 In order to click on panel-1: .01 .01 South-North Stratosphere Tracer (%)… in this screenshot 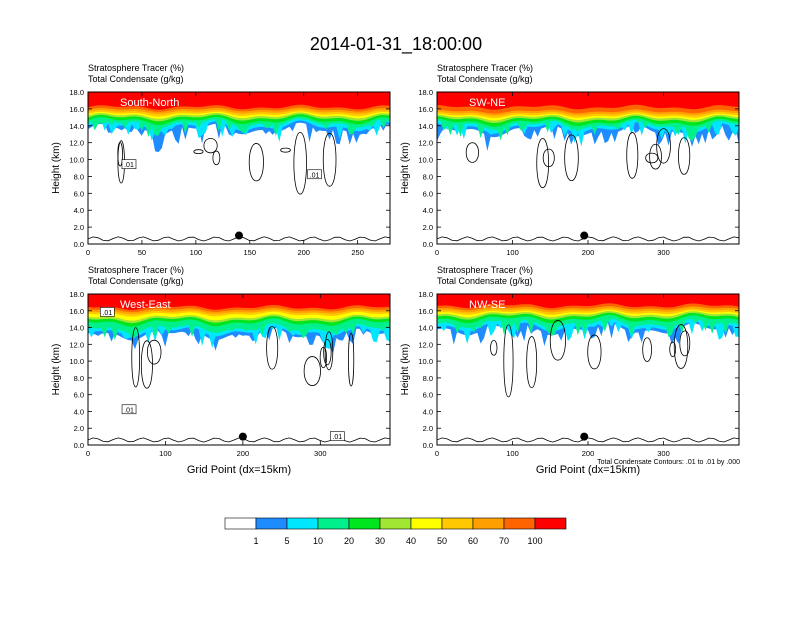, I will do `click(221, 160)`.